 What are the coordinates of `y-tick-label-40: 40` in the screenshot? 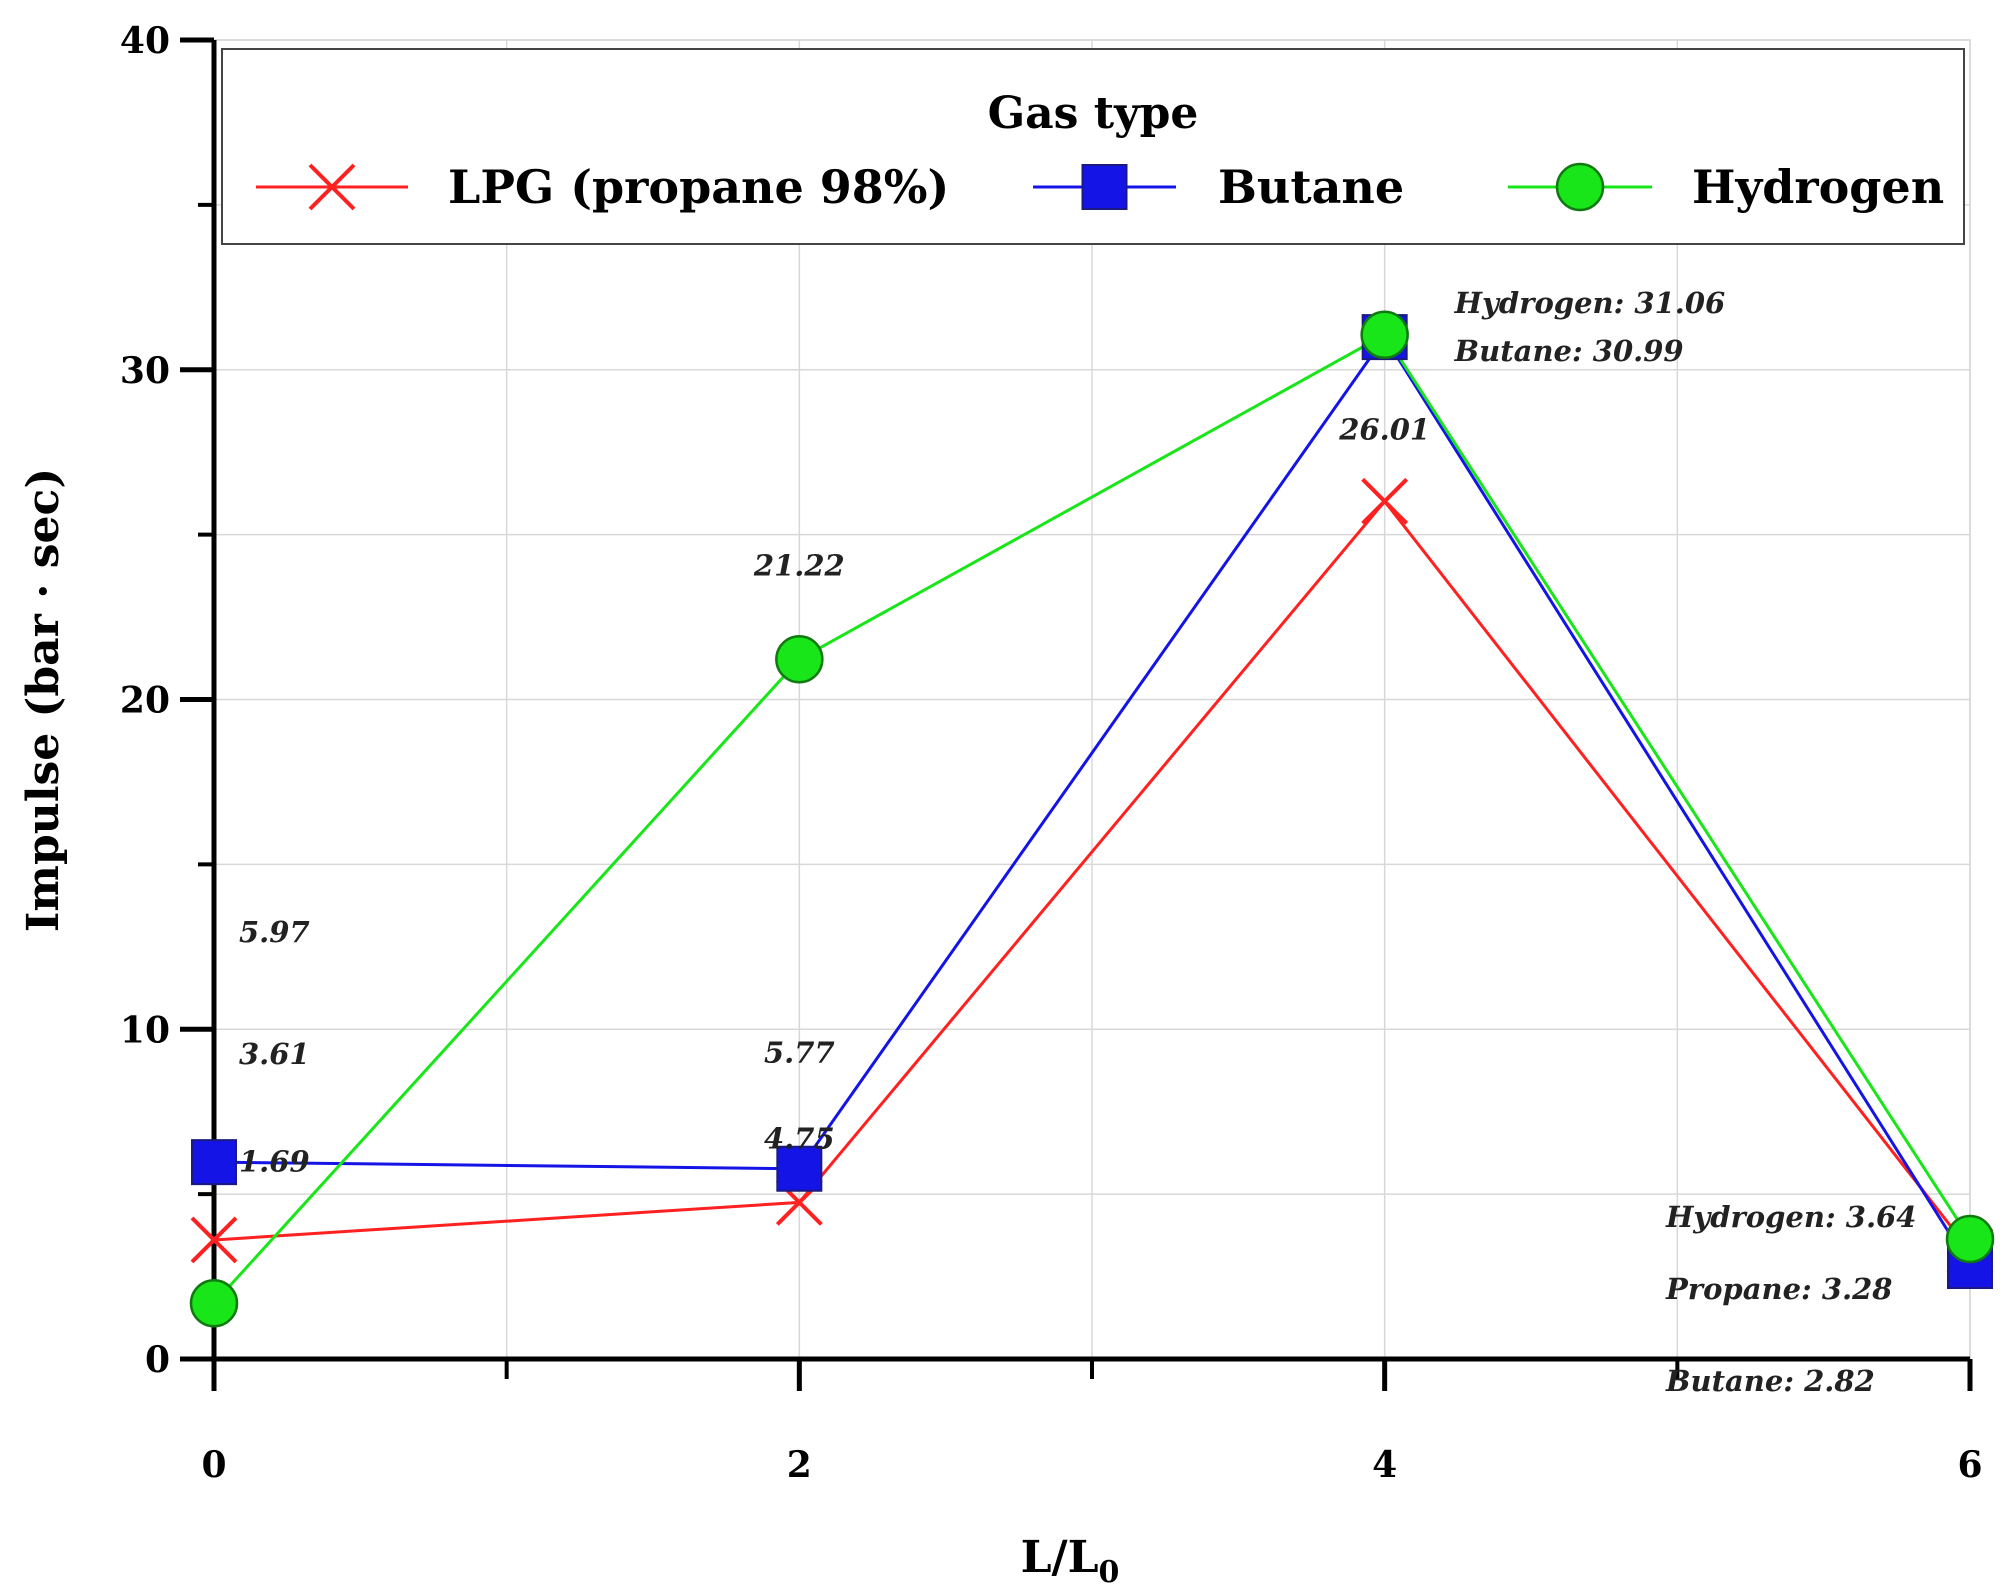 It's located at (145, 41).